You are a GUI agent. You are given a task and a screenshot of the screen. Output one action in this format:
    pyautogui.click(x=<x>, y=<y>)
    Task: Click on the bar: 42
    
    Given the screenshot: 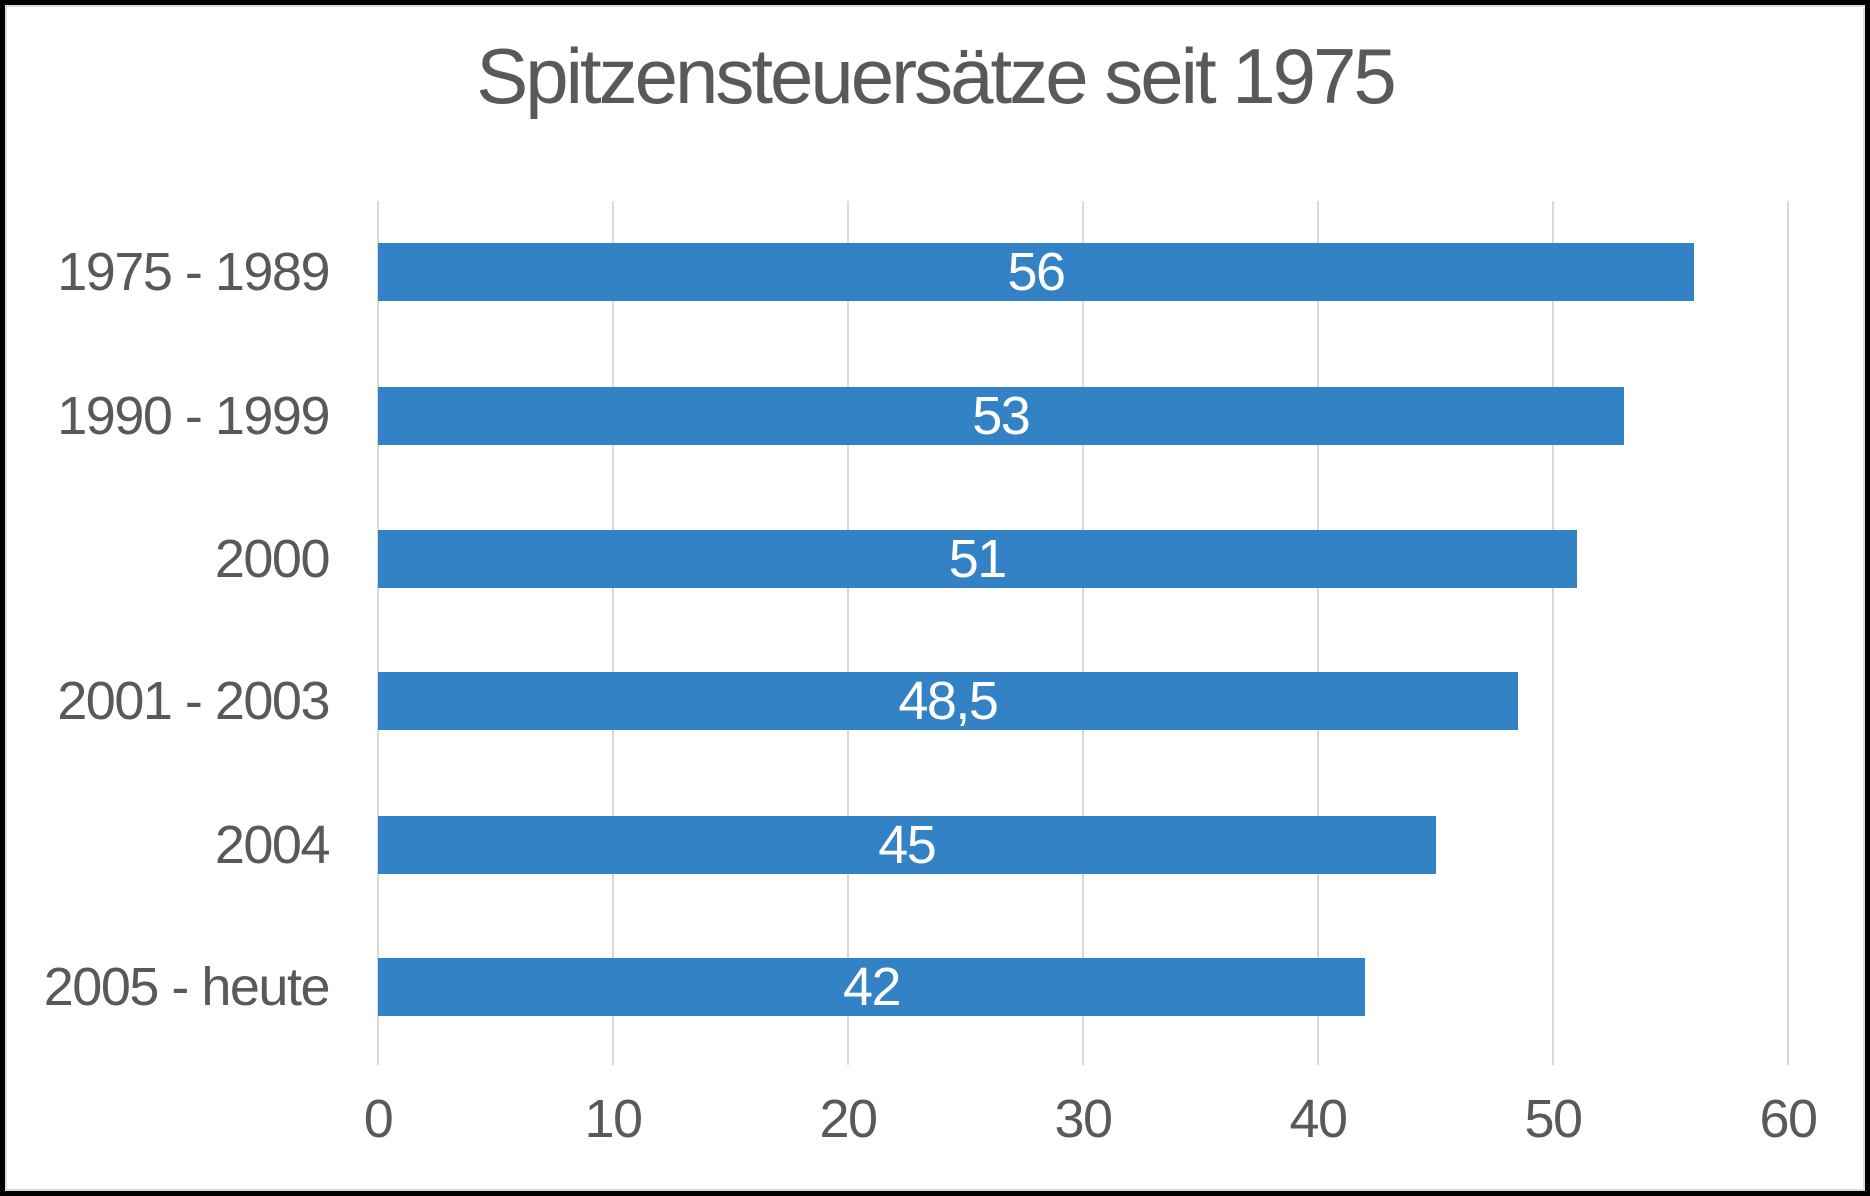 What is the action you would take?
    pyautogui.click(x=871, y=987)
    